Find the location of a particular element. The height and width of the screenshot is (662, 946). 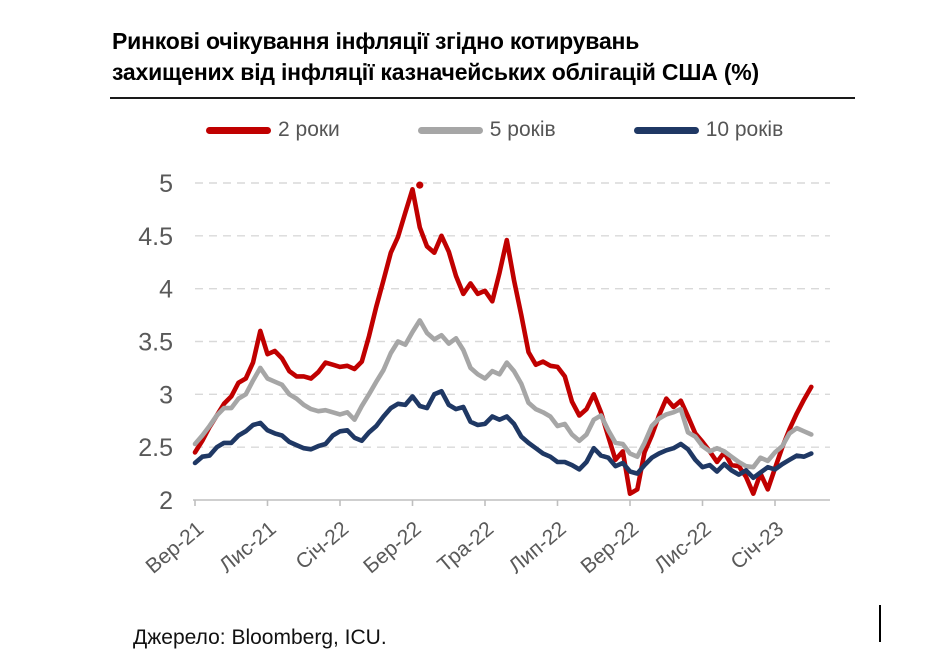

y-axis-label: 5 is located at coordinates (166, 184).